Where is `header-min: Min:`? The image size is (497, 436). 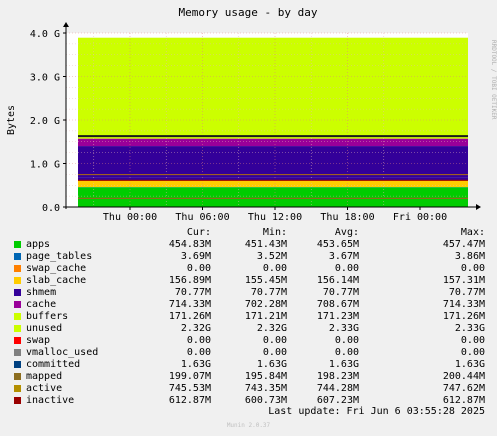 header-min: Min: is located at coordinates (274, 232).